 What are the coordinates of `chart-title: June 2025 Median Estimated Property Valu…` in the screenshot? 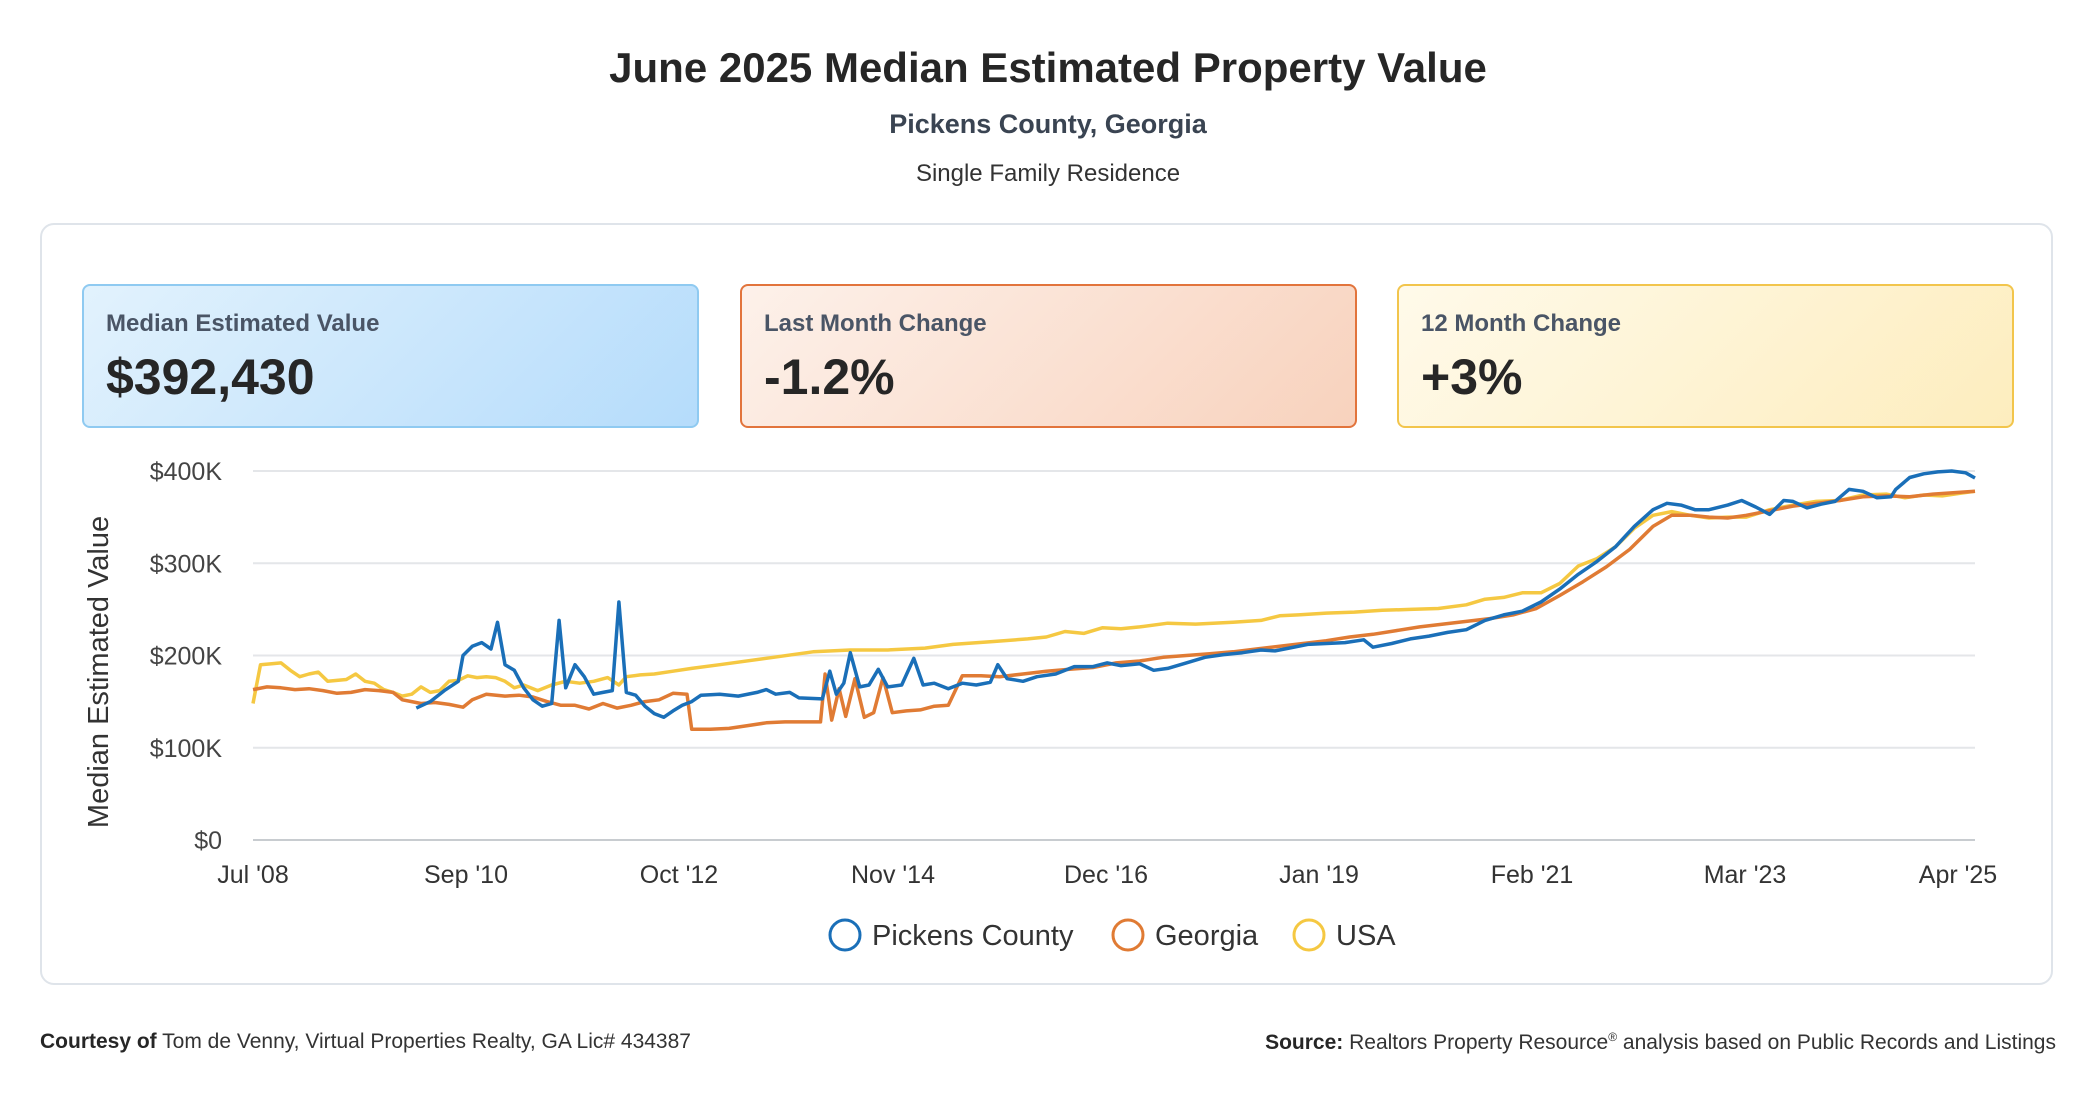 It's located at (1048, 67).